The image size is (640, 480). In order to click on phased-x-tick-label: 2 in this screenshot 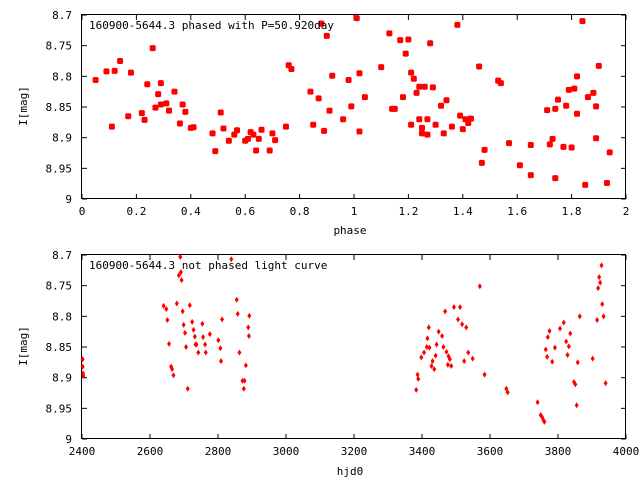, I will do `click(626, 211)`.